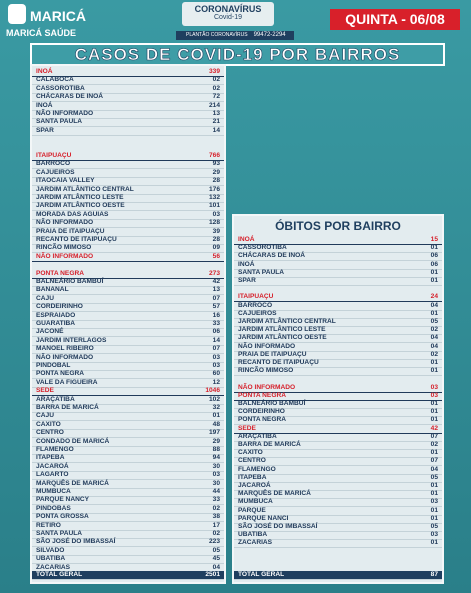 This screenshot has height=593, width=471. Describe the element at coordinates (53, 491) in the screenshot. I see `neighborhood: MUMBUCA` at that location.